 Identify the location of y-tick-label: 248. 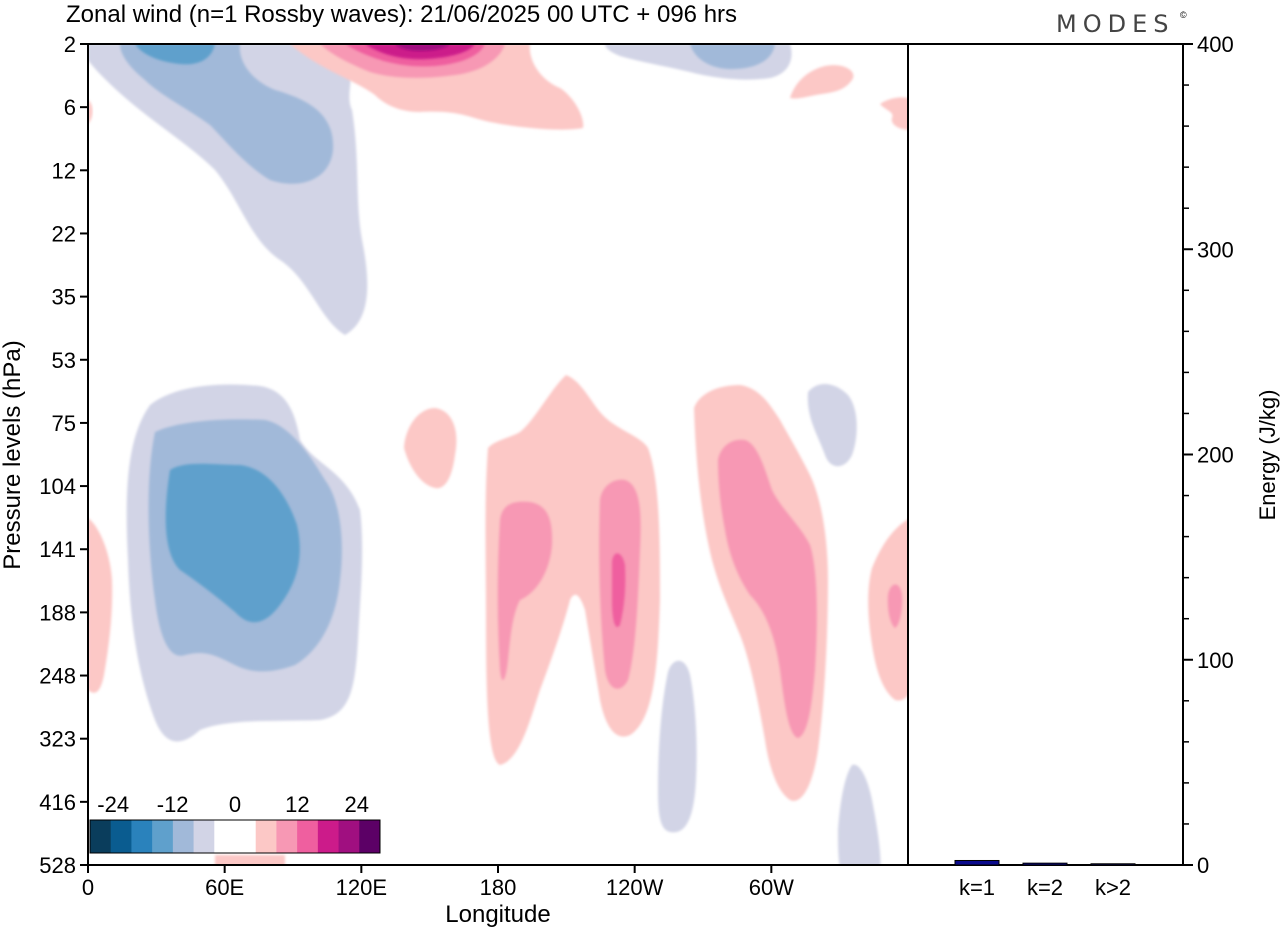
(57, 676).